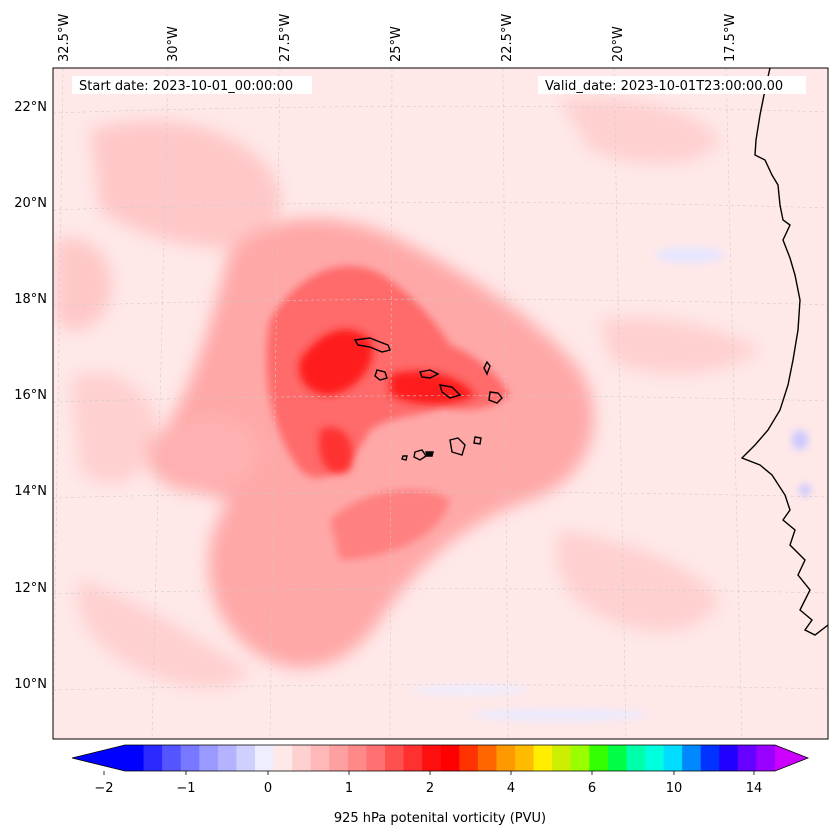 The image size is (837, 836). Describe the element at coordinates (268, 788) in the screenshot. I see `colorbar-tick-label: 0` at that location.